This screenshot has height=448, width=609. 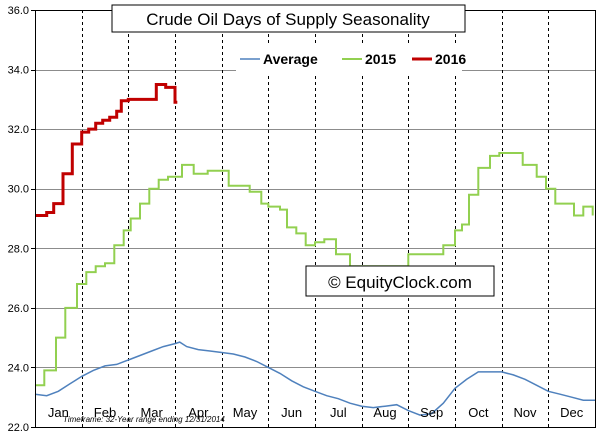 I want to click on y-tick-label: 26.0, so click(x=18, y=309).